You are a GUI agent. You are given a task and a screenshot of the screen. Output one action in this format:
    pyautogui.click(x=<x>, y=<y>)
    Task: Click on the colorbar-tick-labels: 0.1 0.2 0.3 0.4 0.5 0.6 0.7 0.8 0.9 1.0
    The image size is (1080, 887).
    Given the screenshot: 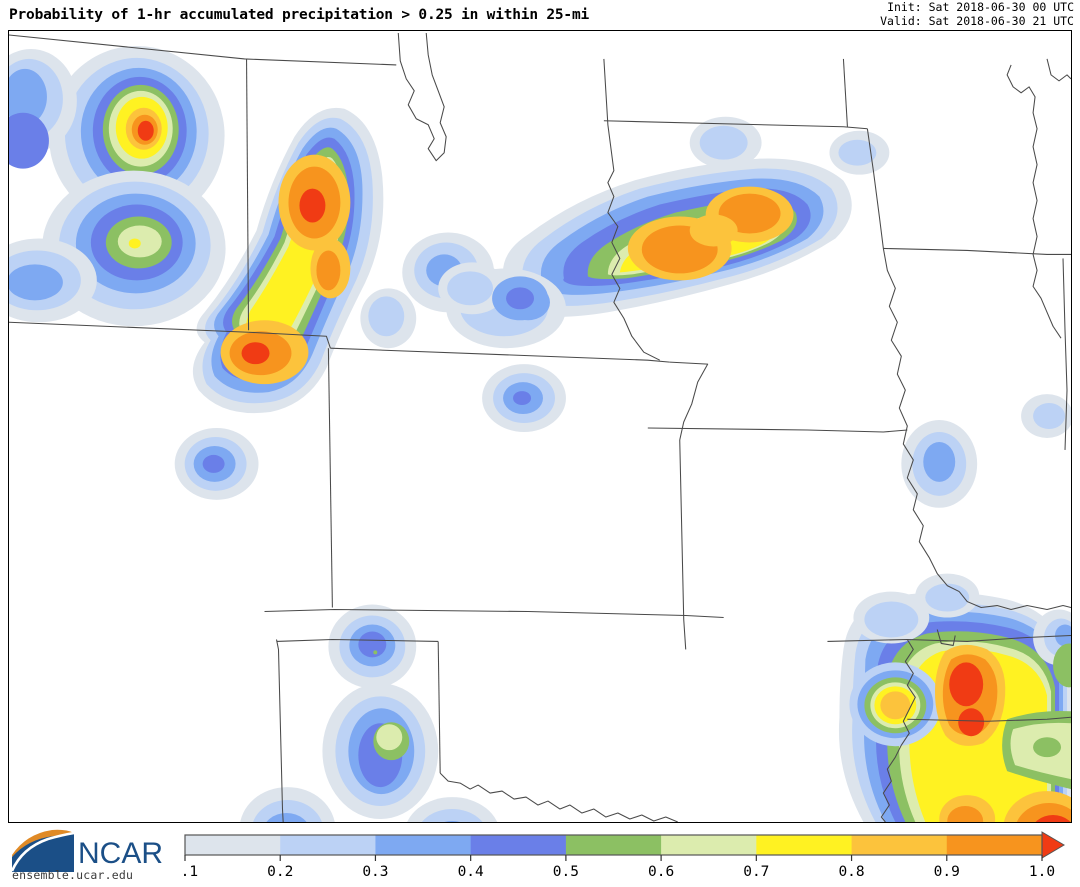 What is the action you would take?
    pyautogui.click(x=617, y=872)
    